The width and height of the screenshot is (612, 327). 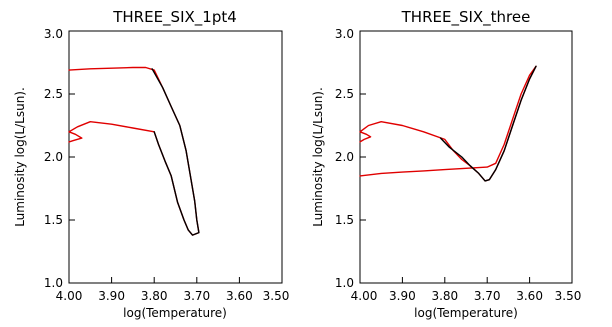 What do you see at coordinates (318, 157) in the screenshot?
I see `y-axis-label-2: Luminosity log(L/Lsun).` at bounding box center [318, 157].